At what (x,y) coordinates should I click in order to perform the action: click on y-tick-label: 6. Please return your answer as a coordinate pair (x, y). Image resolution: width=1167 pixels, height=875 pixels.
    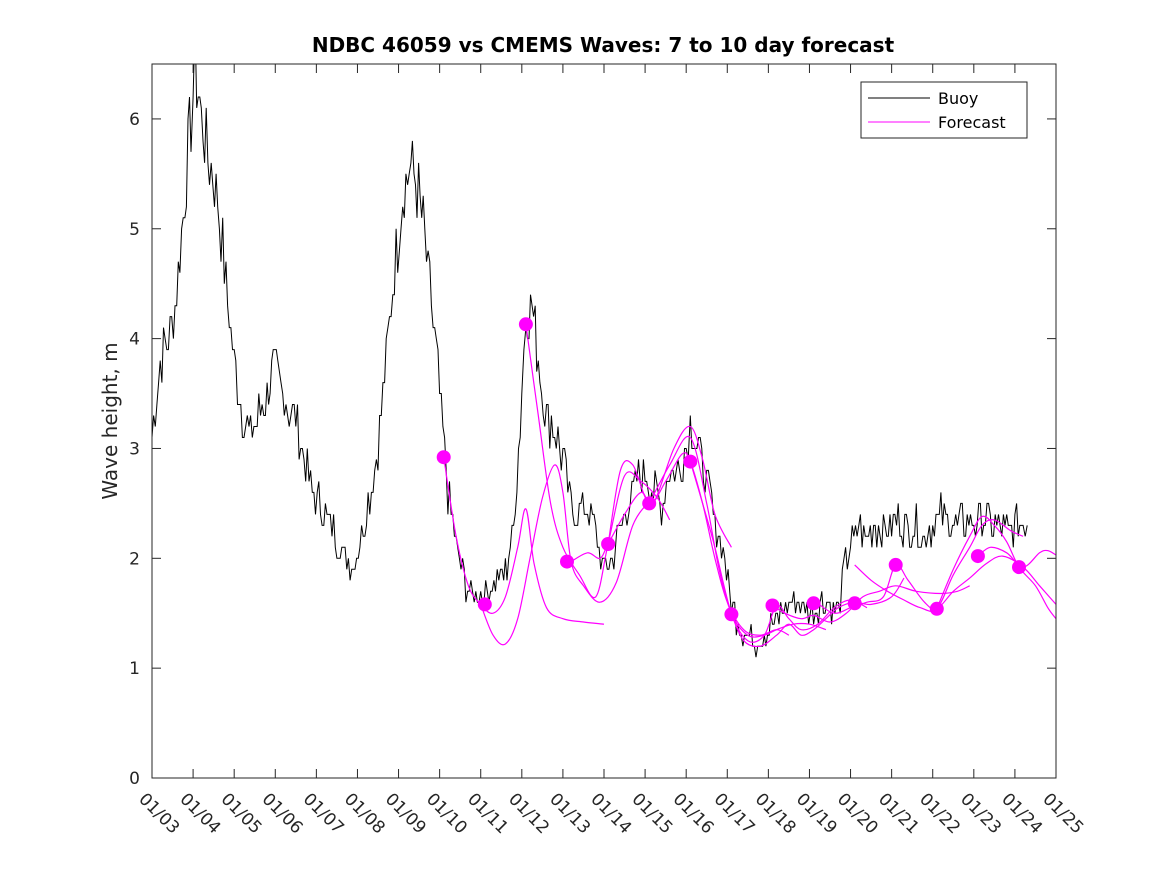
    Looking at the image, I should click on (134, 120).